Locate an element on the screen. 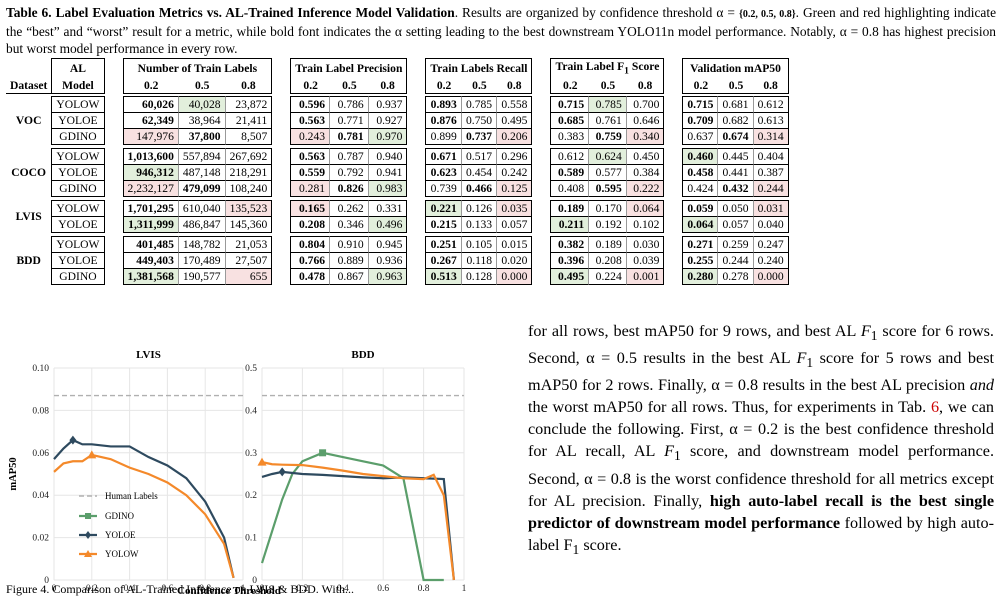 The height and width of the screenshot is (598, 1002). table-cell: 0.031 is located at coordinates (771, 209).